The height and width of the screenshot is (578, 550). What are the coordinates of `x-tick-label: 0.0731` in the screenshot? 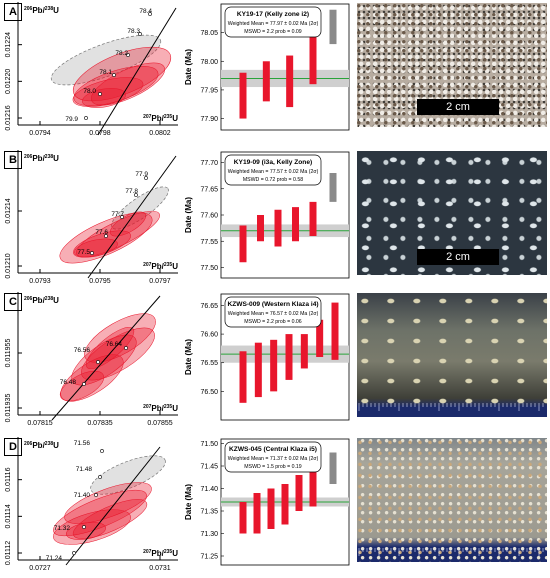 It's located at (160, 568).